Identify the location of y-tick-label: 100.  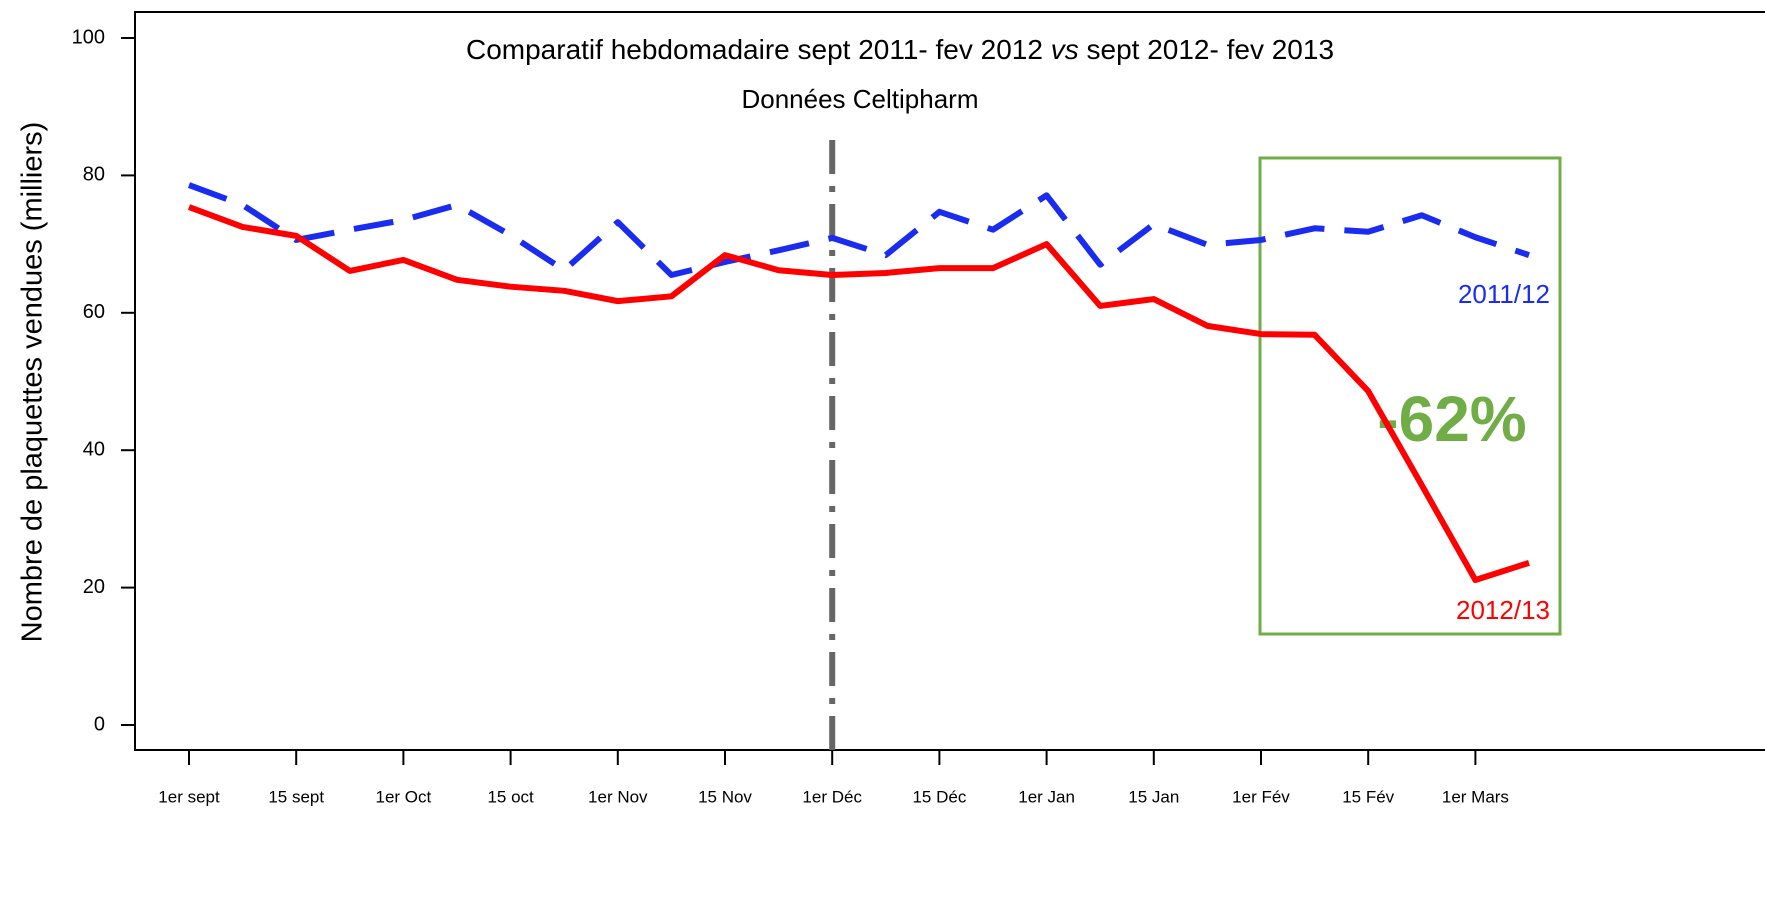
(88, 37).